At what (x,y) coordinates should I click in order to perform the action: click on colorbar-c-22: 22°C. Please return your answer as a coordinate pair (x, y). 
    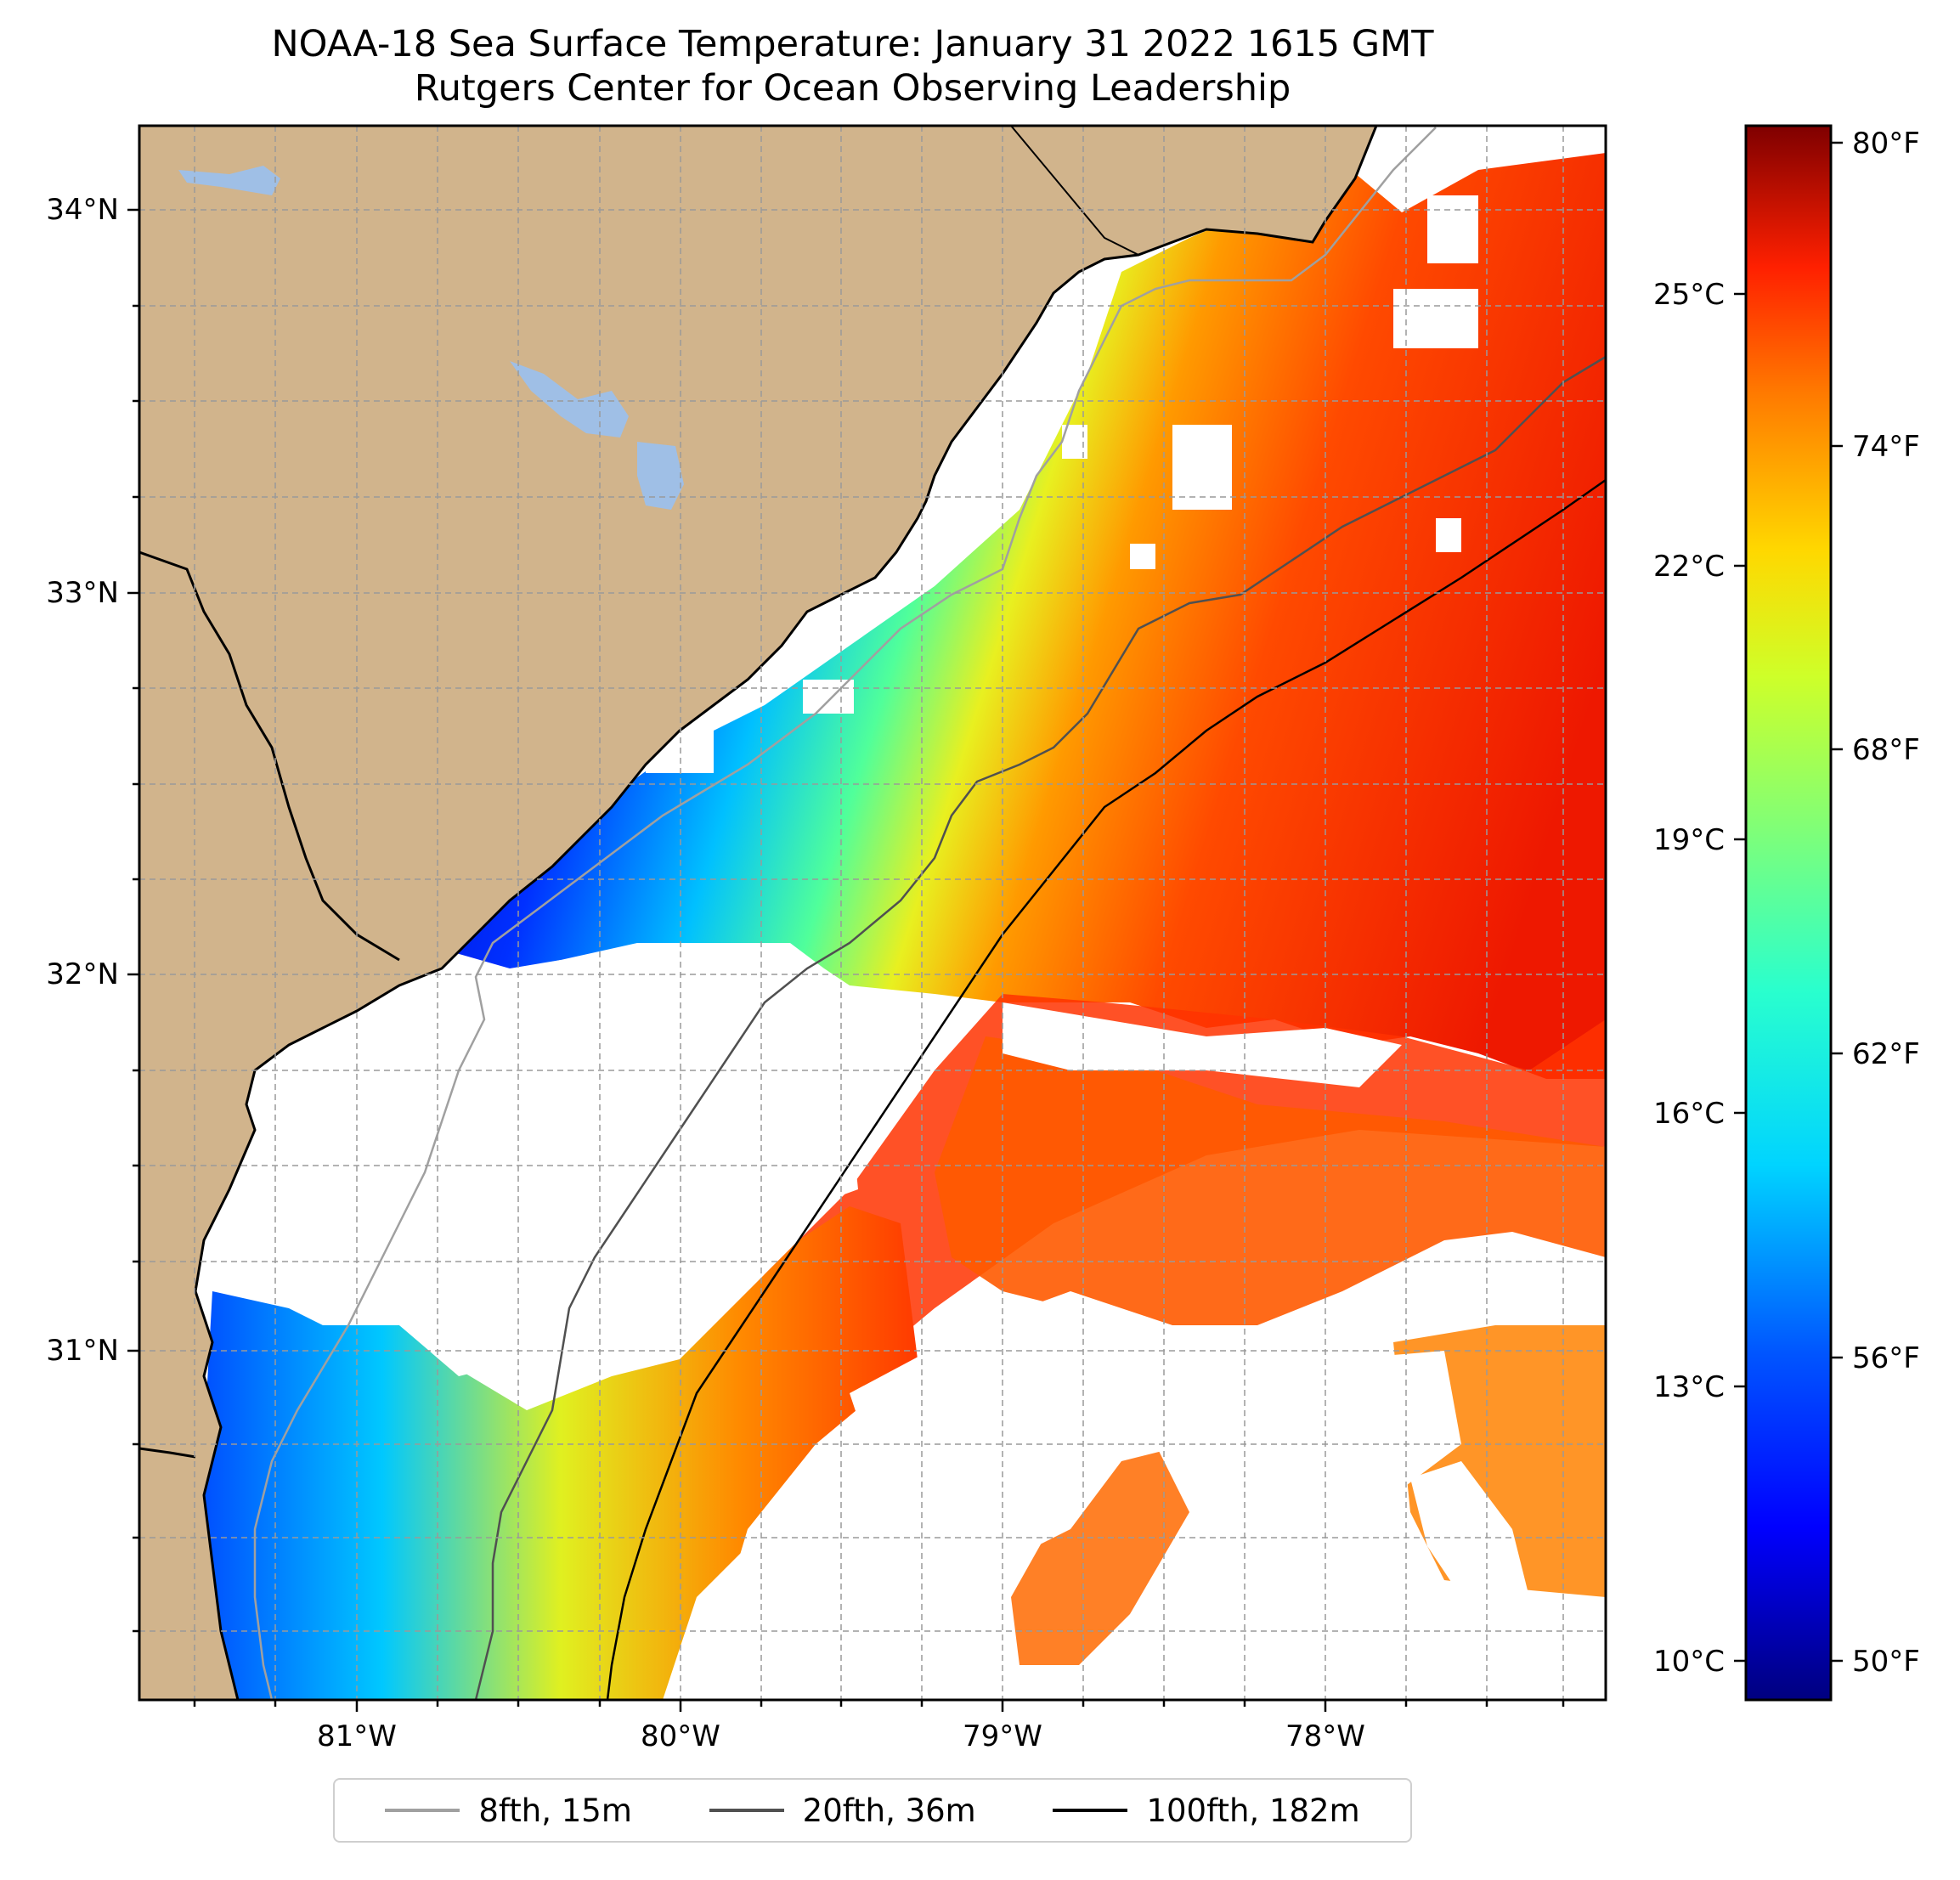
    Looking at the image, I should click on (1689, 567).